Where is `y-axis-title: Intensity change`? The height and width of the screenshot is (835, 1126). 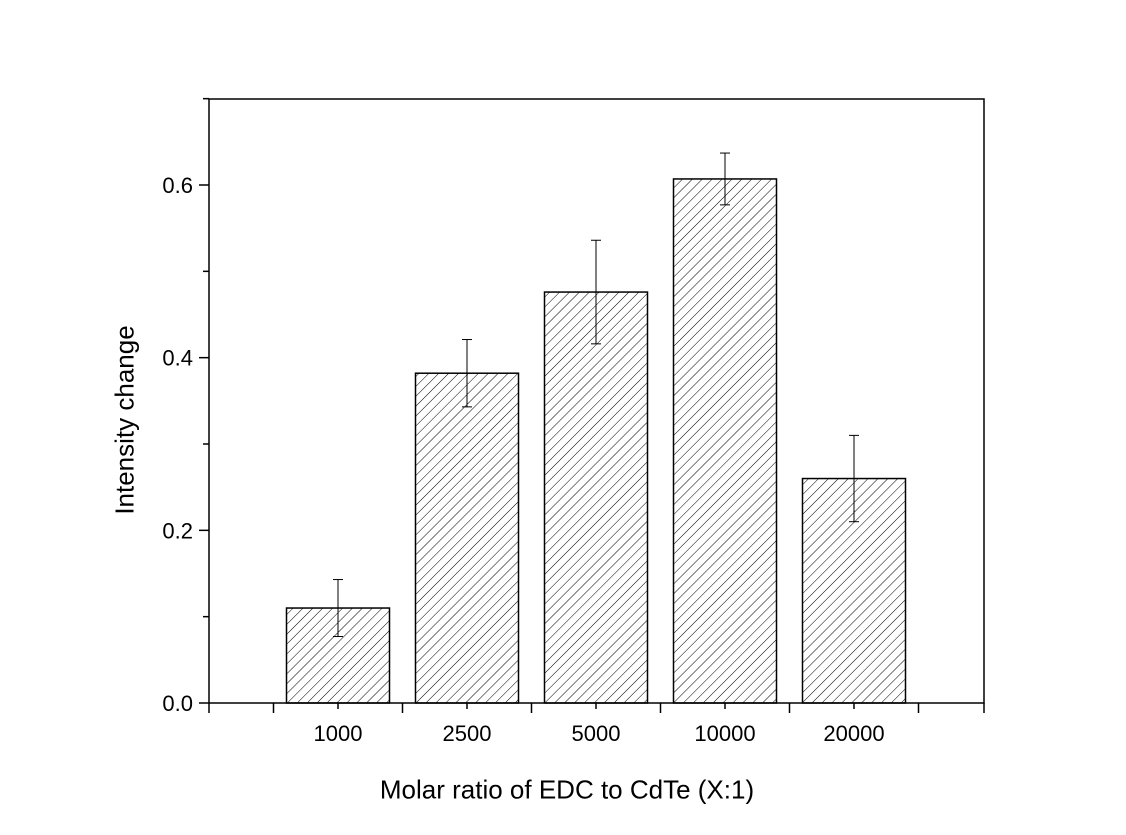
y-axis-title: Intensity change is located at coordinates (124, 420).